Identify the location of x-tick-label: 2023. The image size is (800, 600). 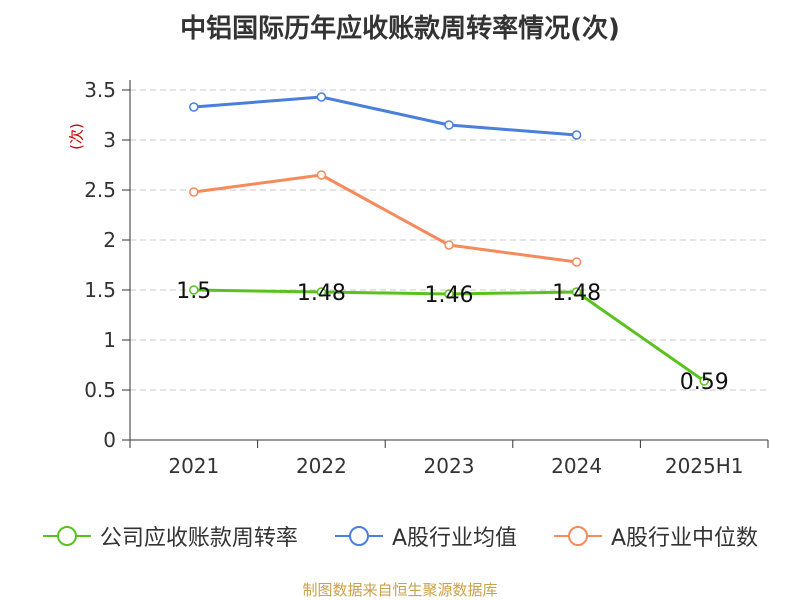
(449, 466).